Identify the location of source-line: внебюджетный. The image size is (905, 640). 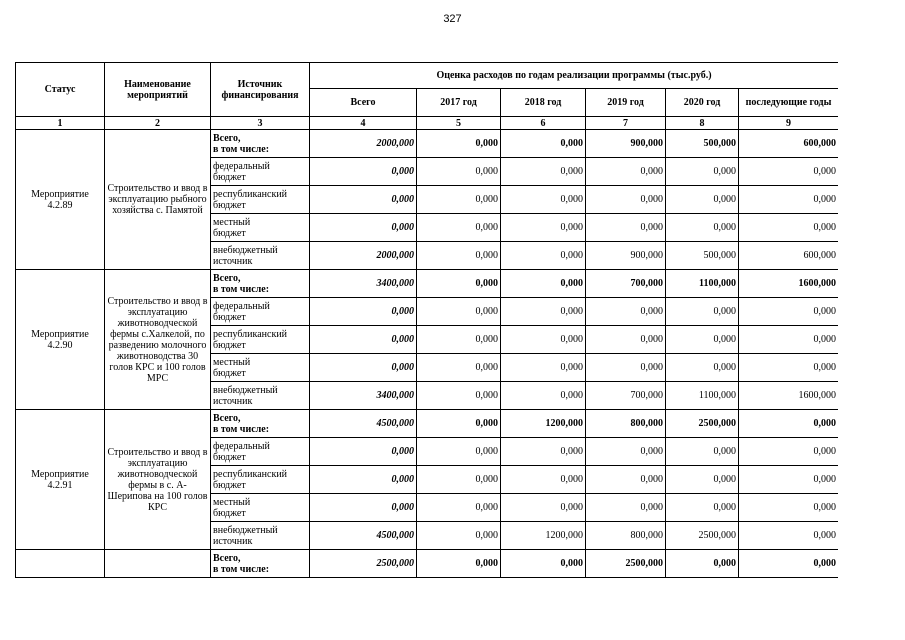
(245, 250).